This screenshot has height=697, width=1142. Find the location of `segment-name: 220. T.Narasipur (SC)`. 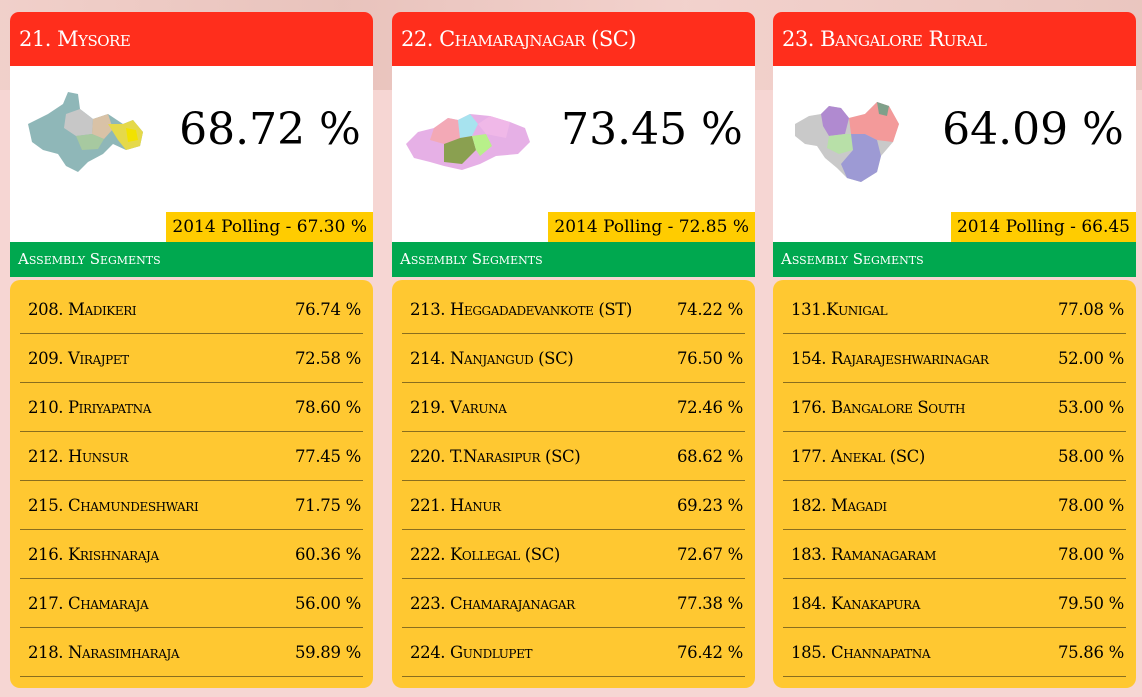

segment-name: 220. T.Narasipur (SC) is located at coordinates (495, 456).